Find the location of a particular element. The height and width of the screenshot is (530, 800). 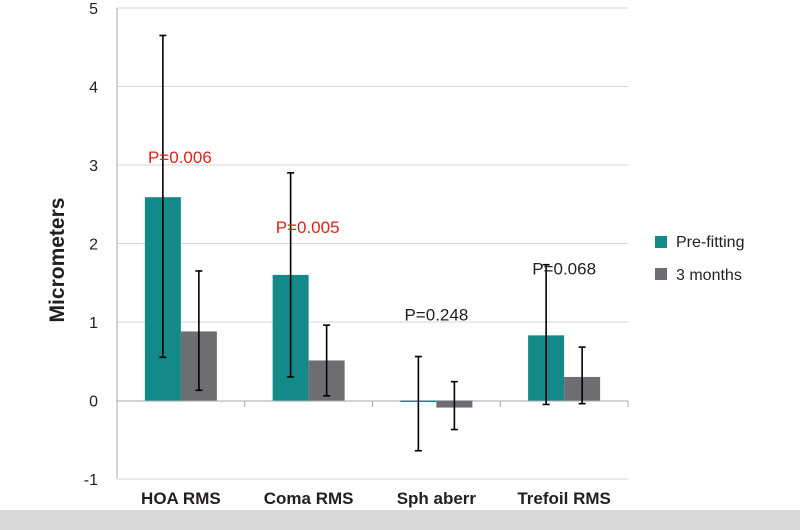

y-tick-label: 1 is located at coordinates (93, 323).